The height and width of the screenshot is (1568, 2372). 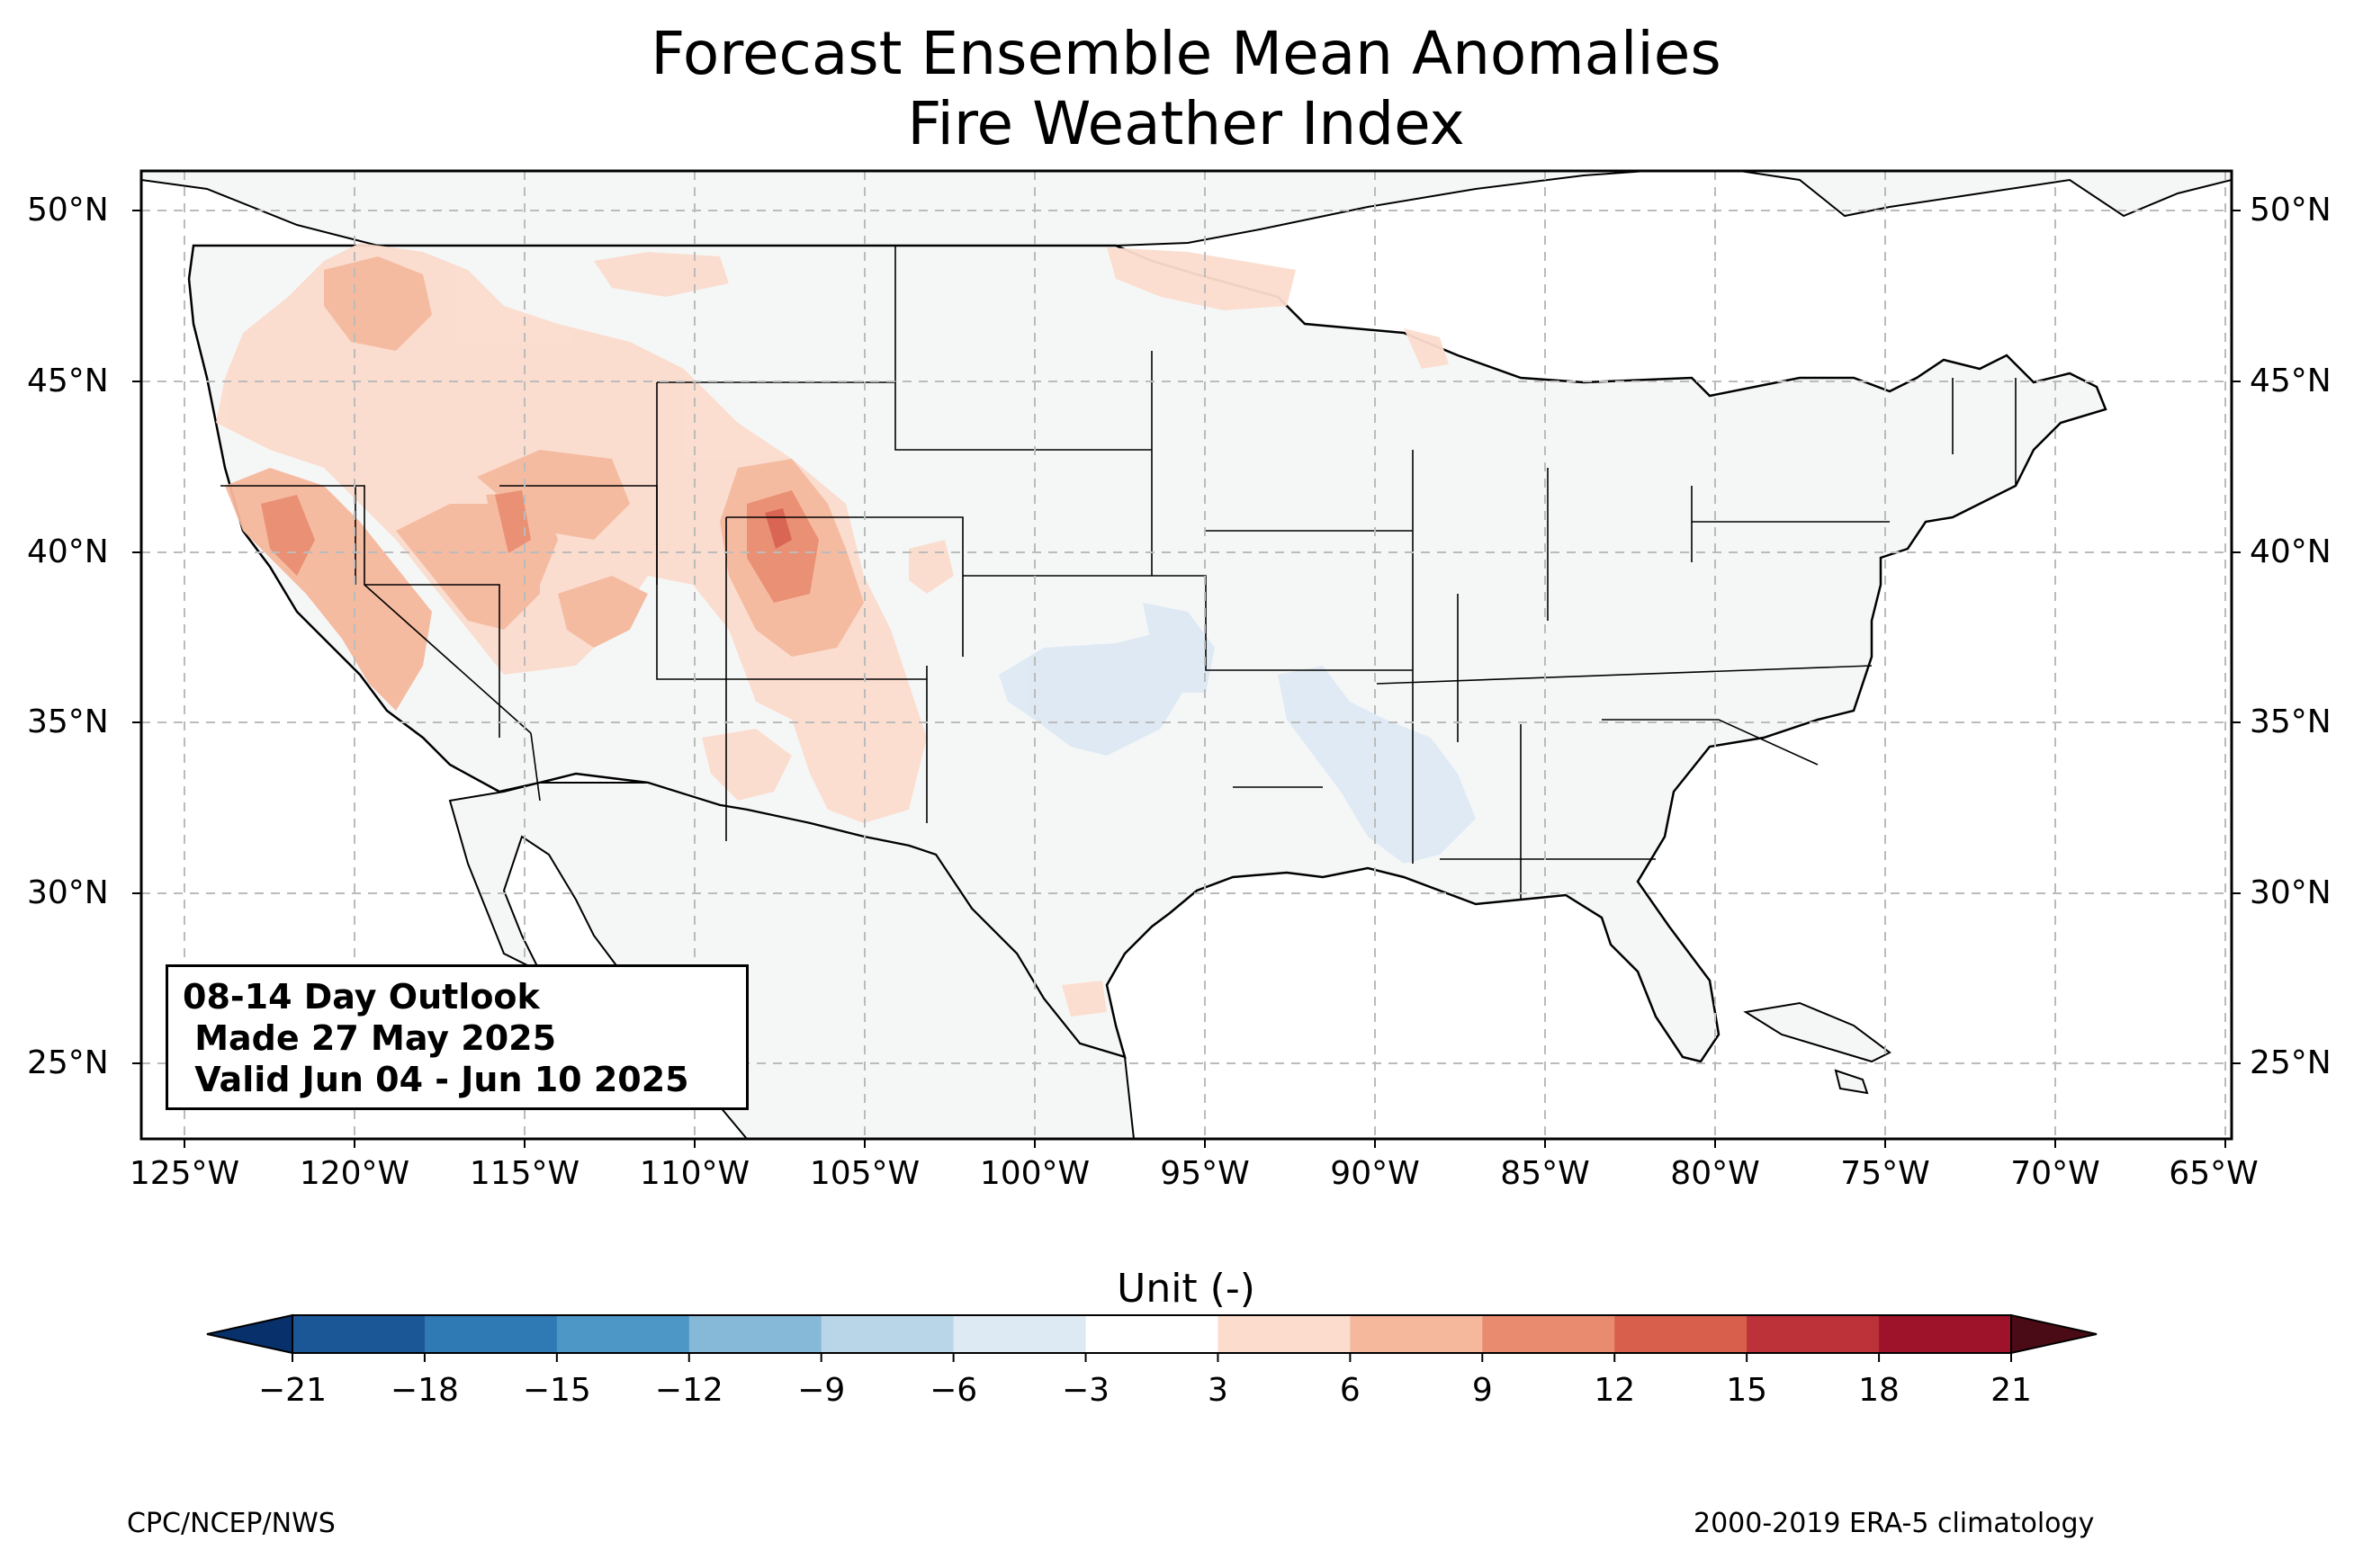 I want to click on anomaly-fill-negative, so click(x=1237, y=733).